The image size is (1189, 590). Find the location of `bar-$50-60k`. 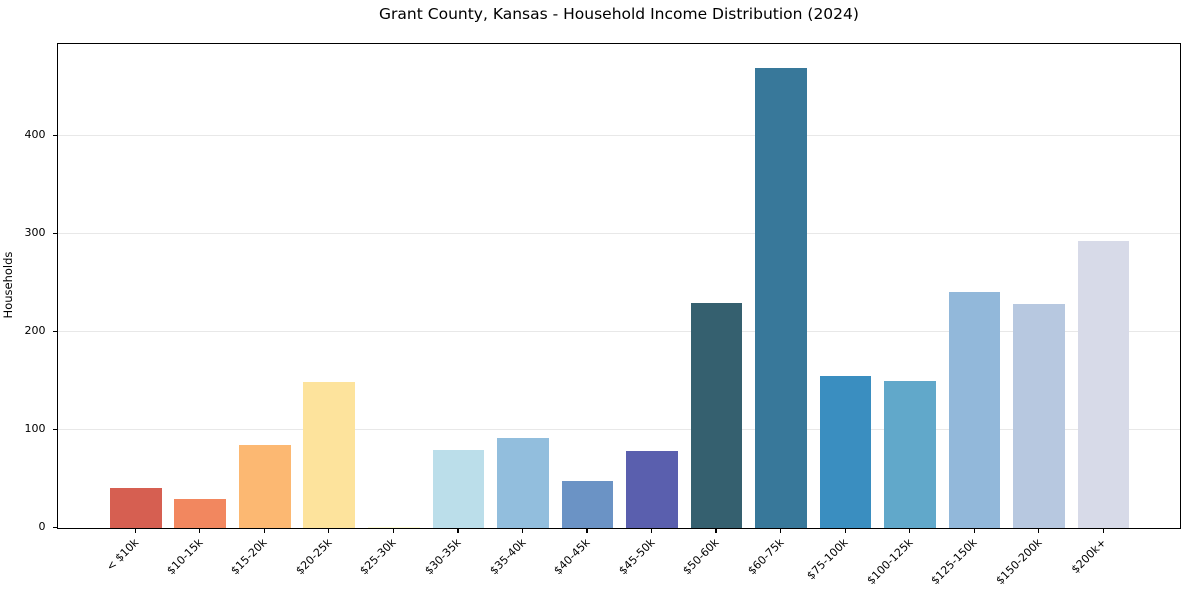

bar-$50-60k is located at coordinates (716, 415).